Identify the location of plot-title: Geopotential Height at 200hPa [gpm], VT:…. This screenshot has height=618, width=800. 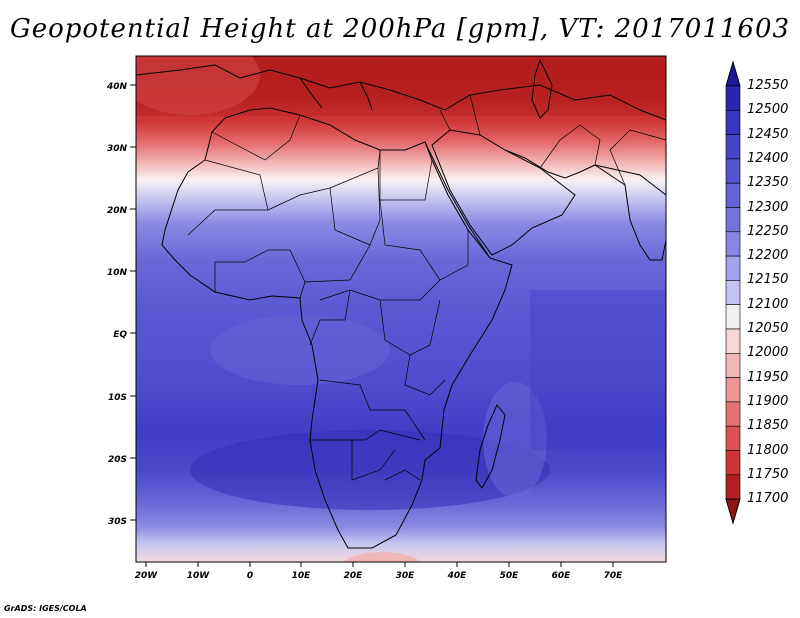
(400, 29).